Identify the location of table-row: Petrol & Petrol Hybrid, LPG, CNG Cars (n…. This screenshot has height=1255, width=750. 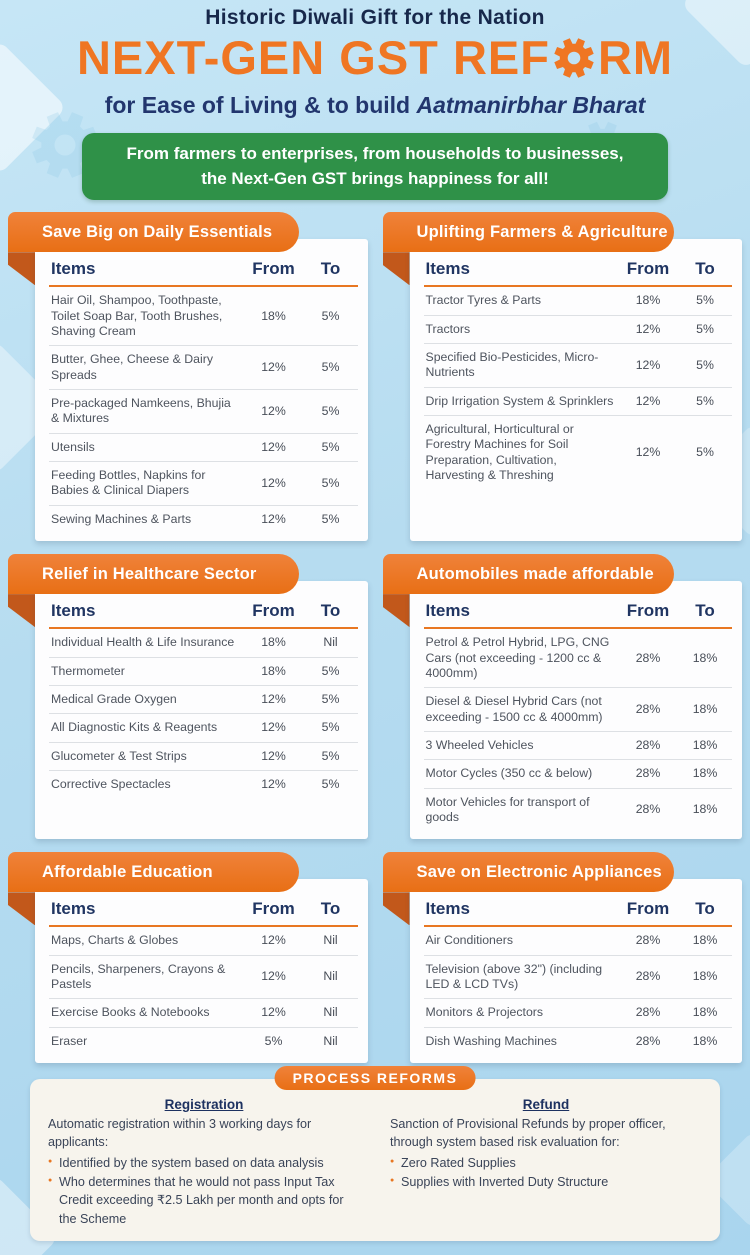
(577, 659).